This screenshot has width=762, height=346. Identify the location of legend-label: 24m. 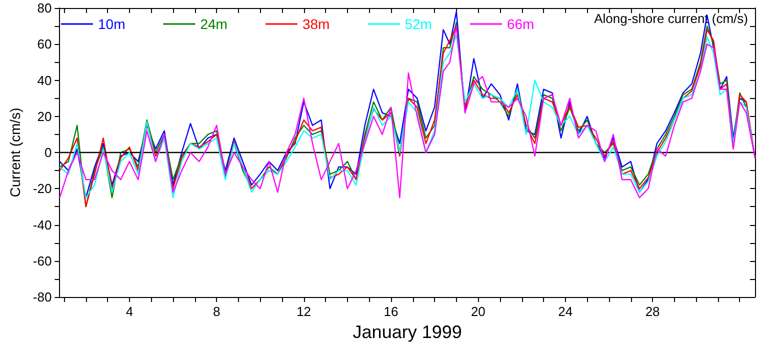
(214, 24).